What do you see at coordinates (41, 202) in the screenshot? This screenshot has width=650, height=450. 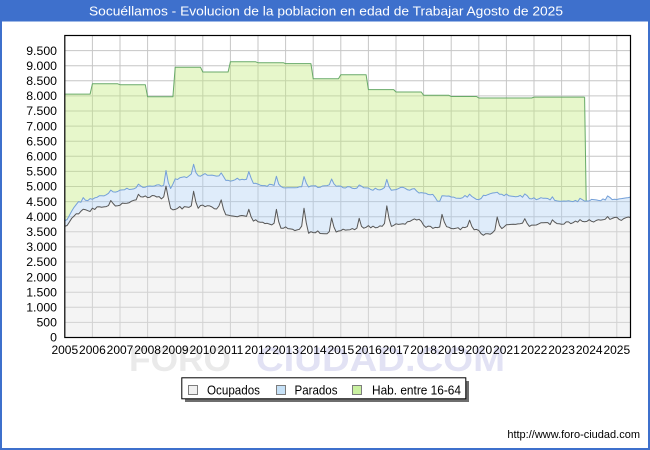 I see `svg-text: 4.500` at bounding box center [41, 202].